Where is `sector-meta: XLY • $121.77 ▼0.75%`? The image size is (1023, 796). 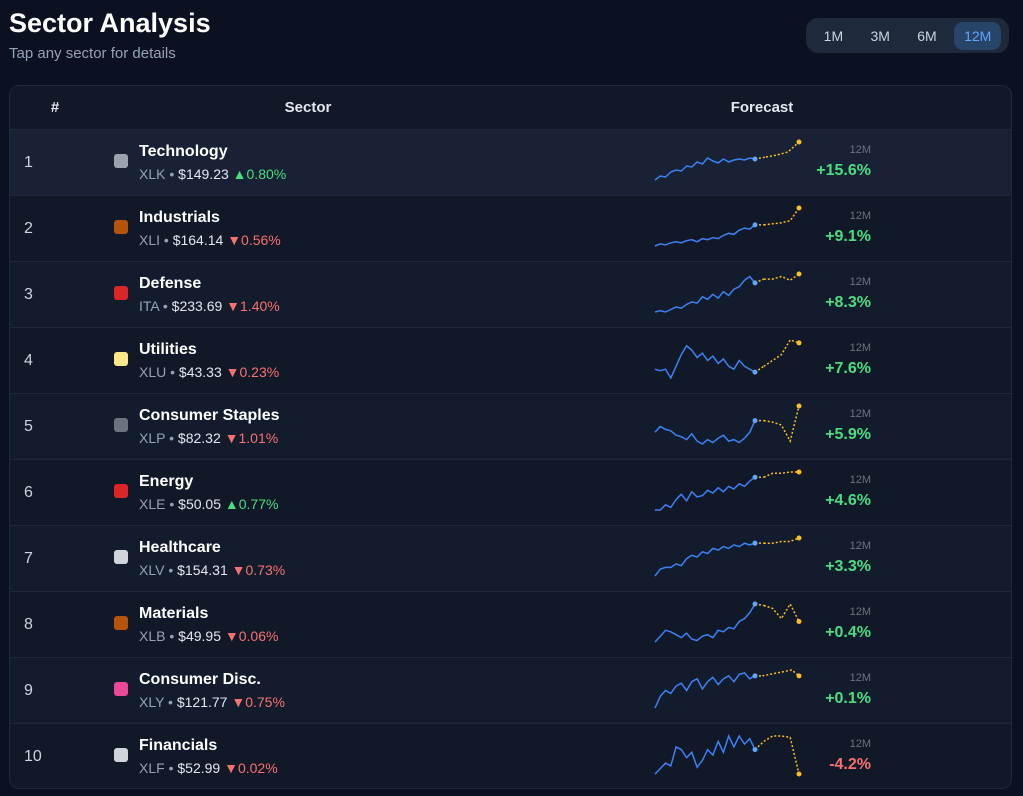 sector-meta: XLY • $121.77 ▼0.75% is located at coordinates (212, 702).